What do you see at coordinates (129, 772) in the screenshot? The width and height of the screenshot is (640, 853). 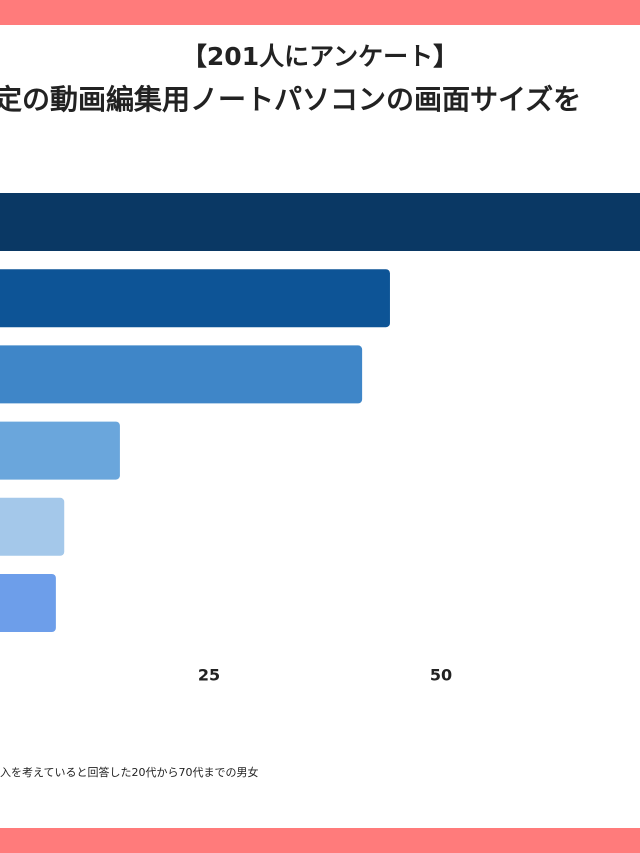 I see `note: 入を考えていると回答した20代から70代までの男女` at bounding box center [129, 772].